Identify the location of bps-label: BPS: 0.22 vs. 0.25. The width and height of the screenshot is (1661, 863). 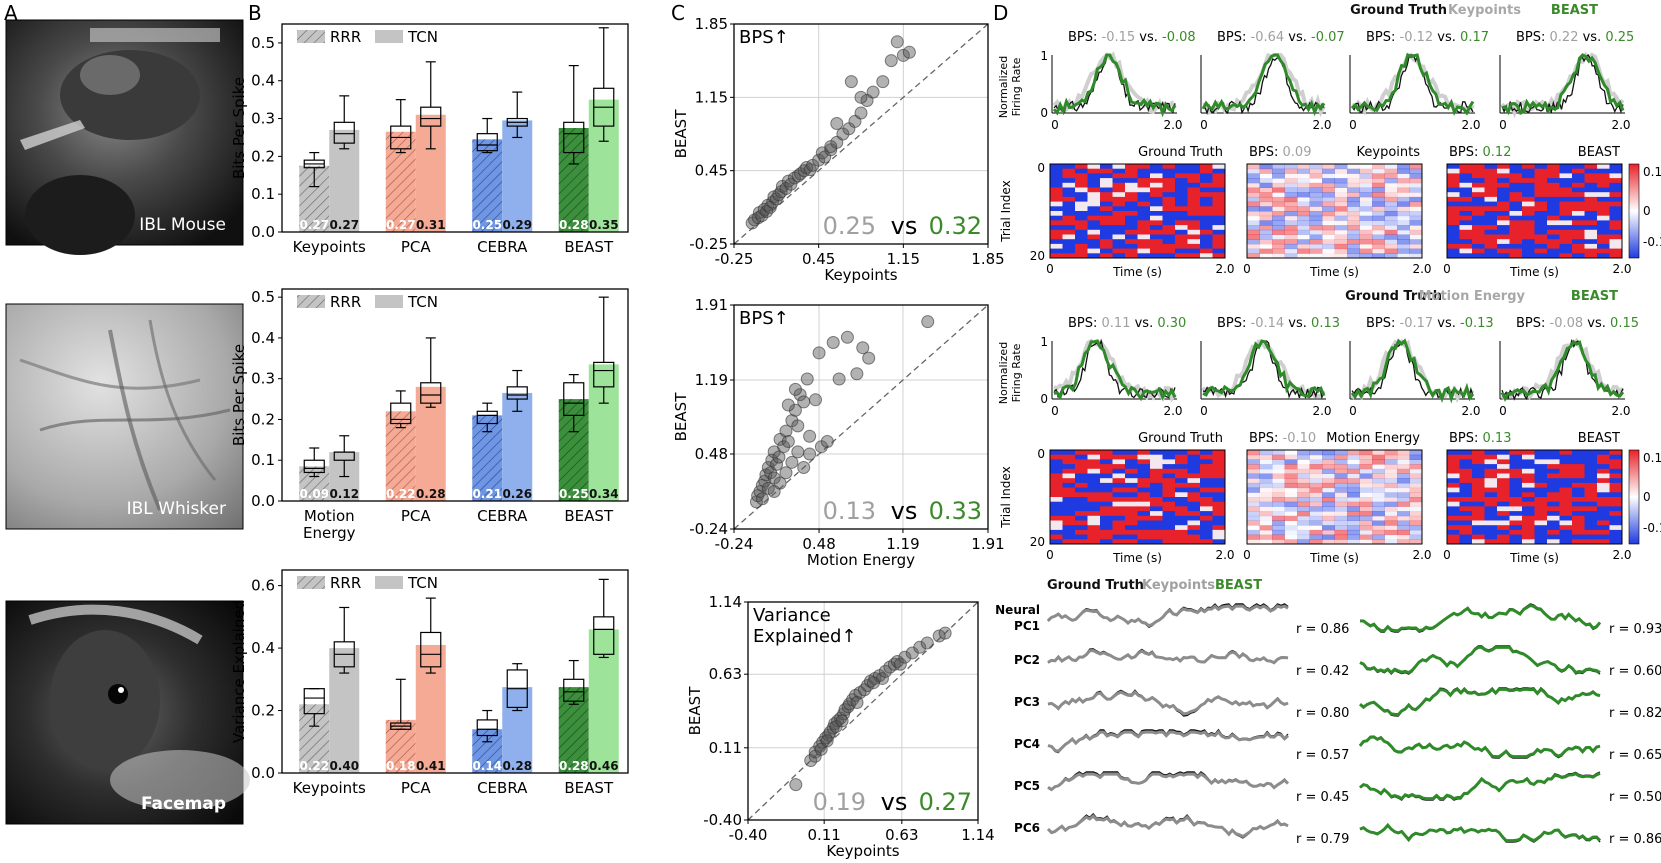
(1575, 37).